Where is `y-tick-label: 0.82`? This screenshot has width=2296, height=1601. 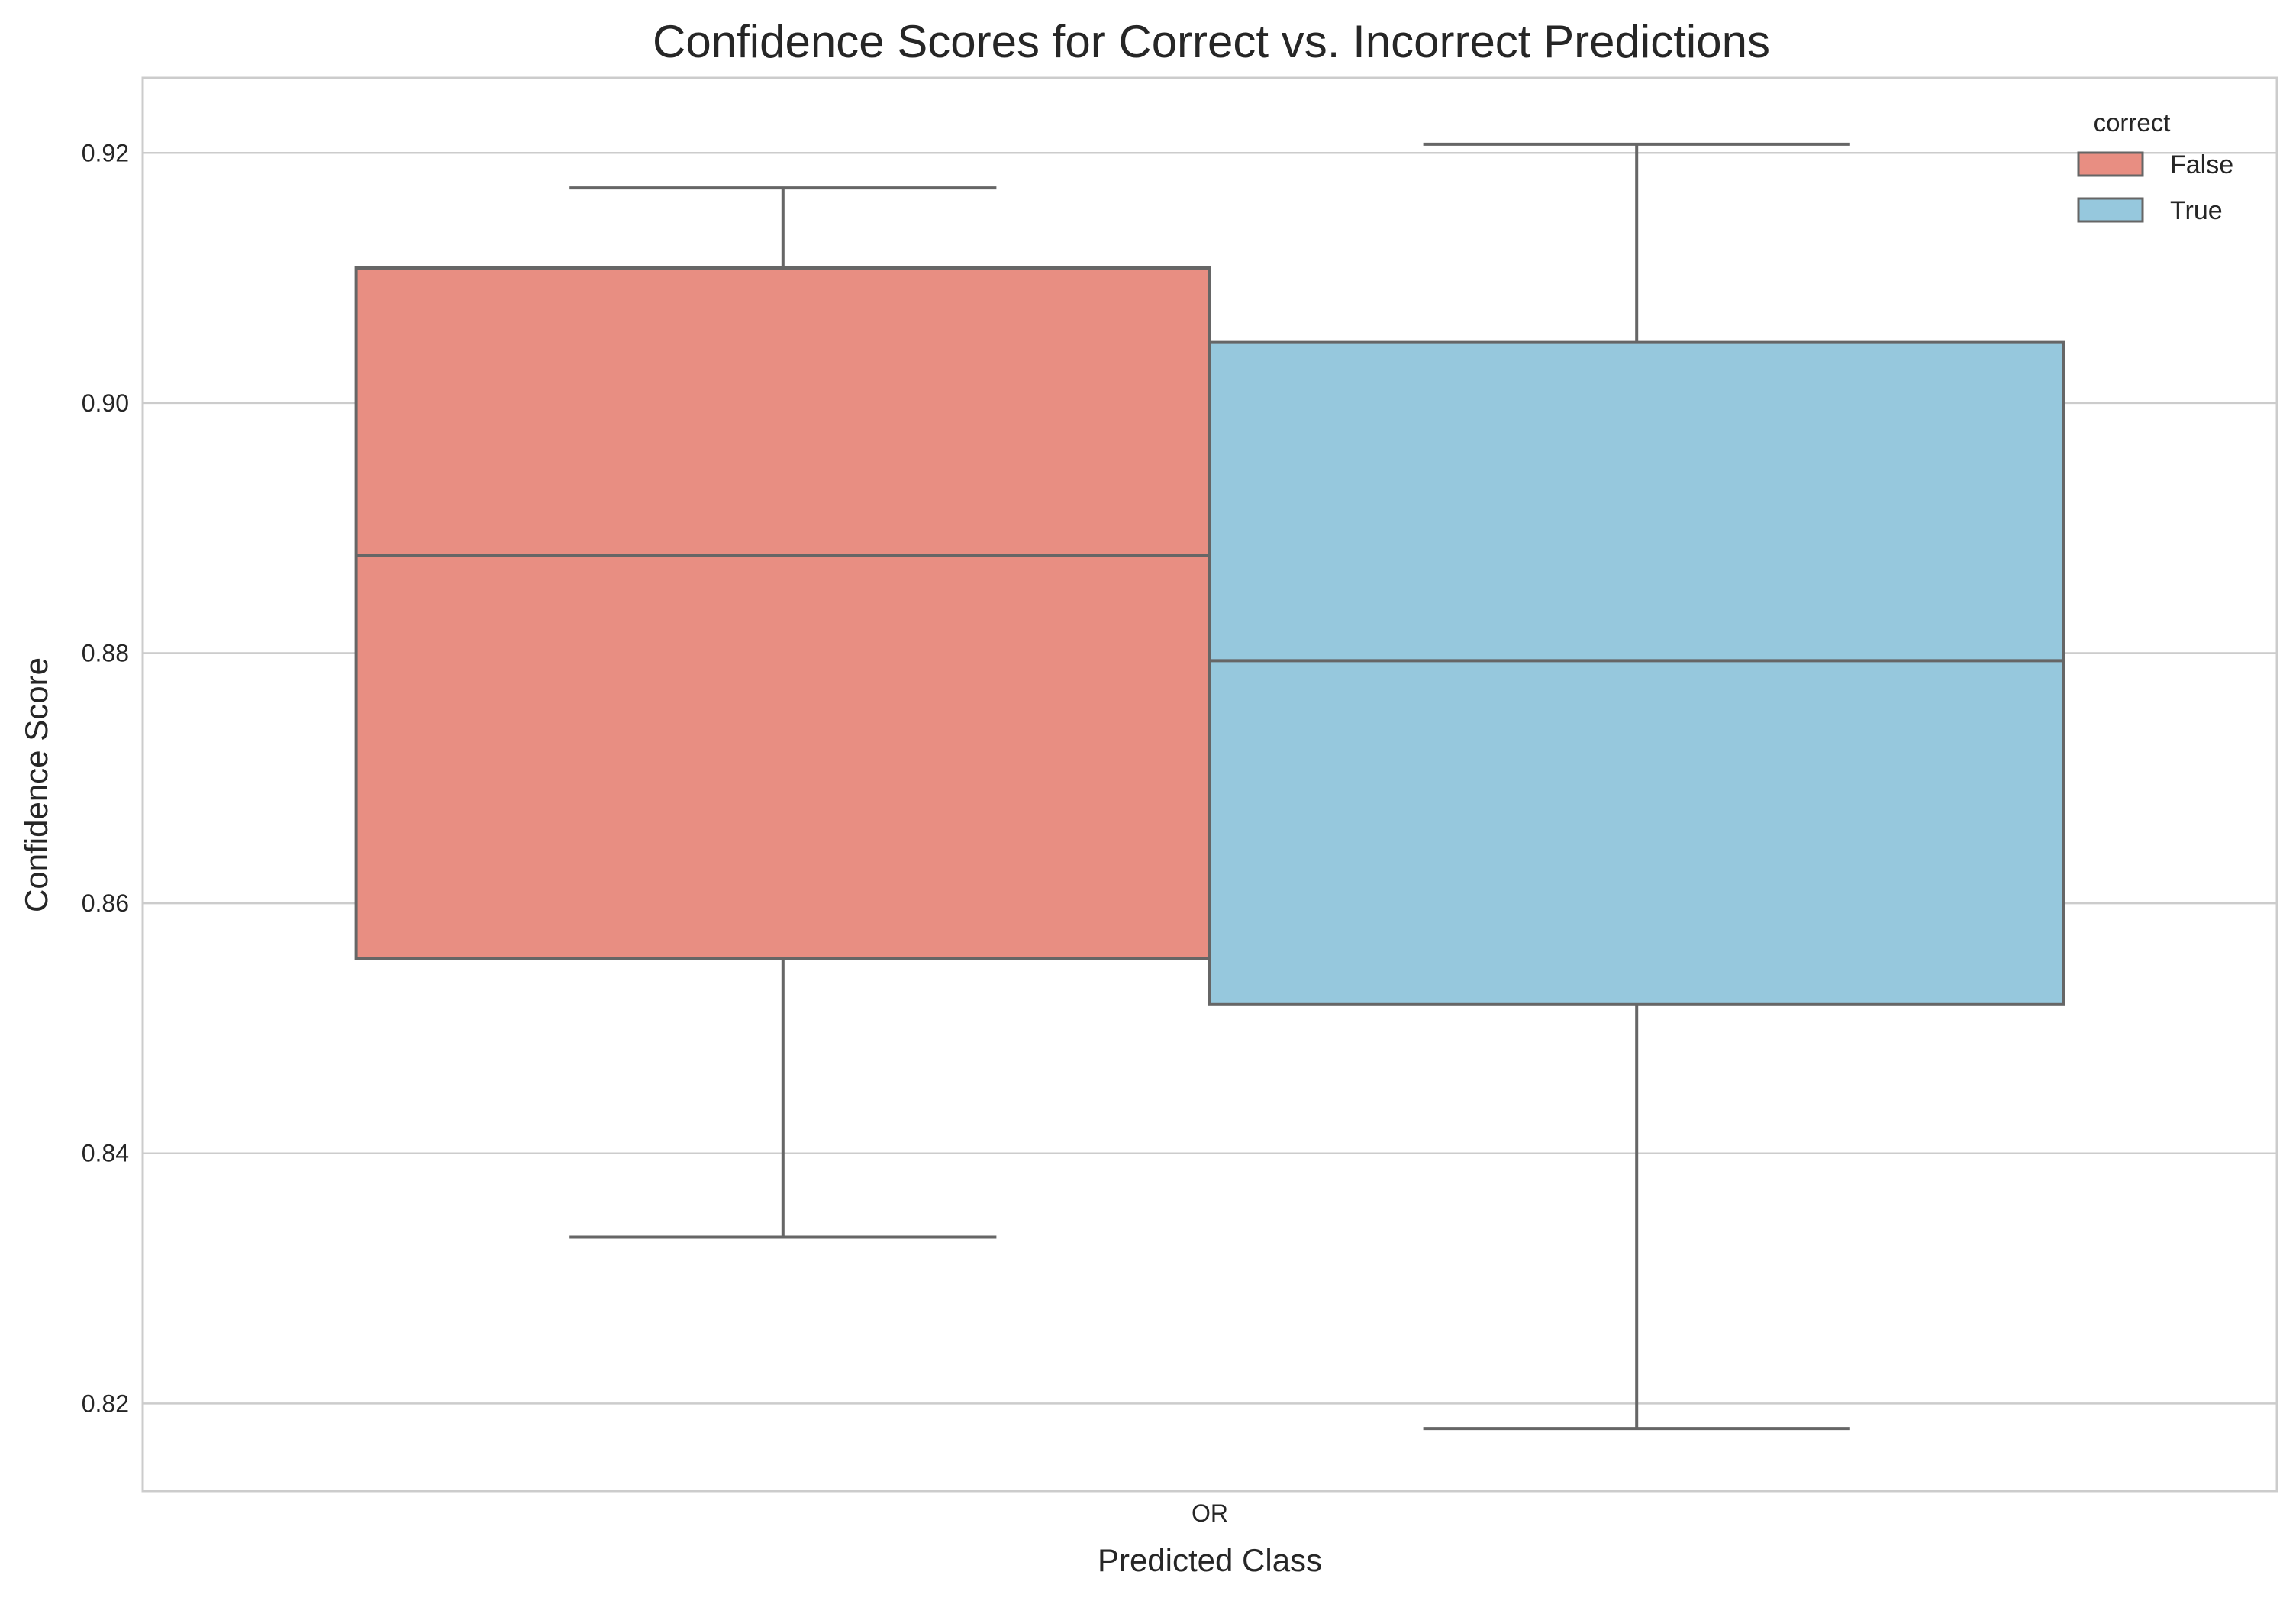
y-tick-label: 0.82 is located at coordinates (105, 1403).